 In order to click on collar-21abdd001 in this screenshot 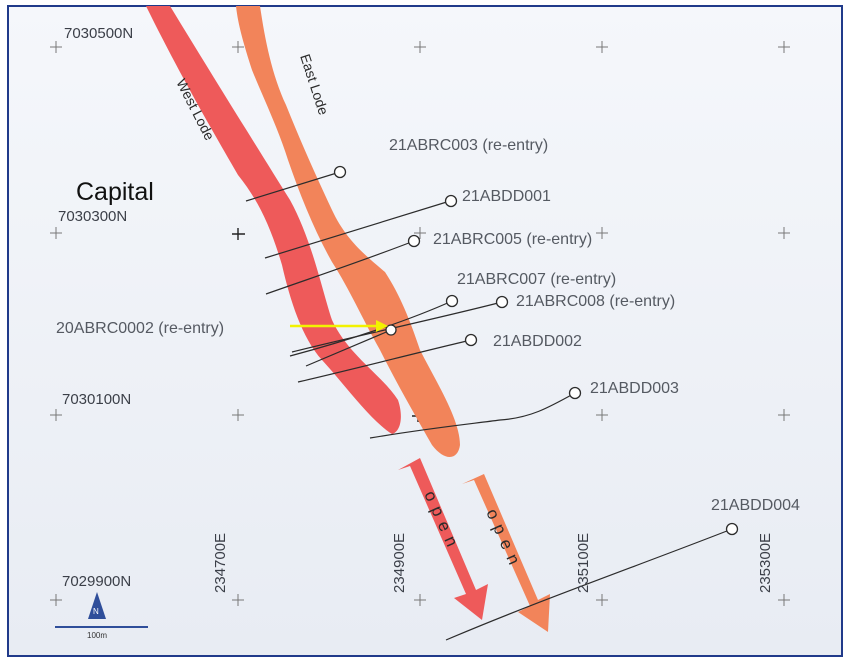, I will do `click(451, 201)`.